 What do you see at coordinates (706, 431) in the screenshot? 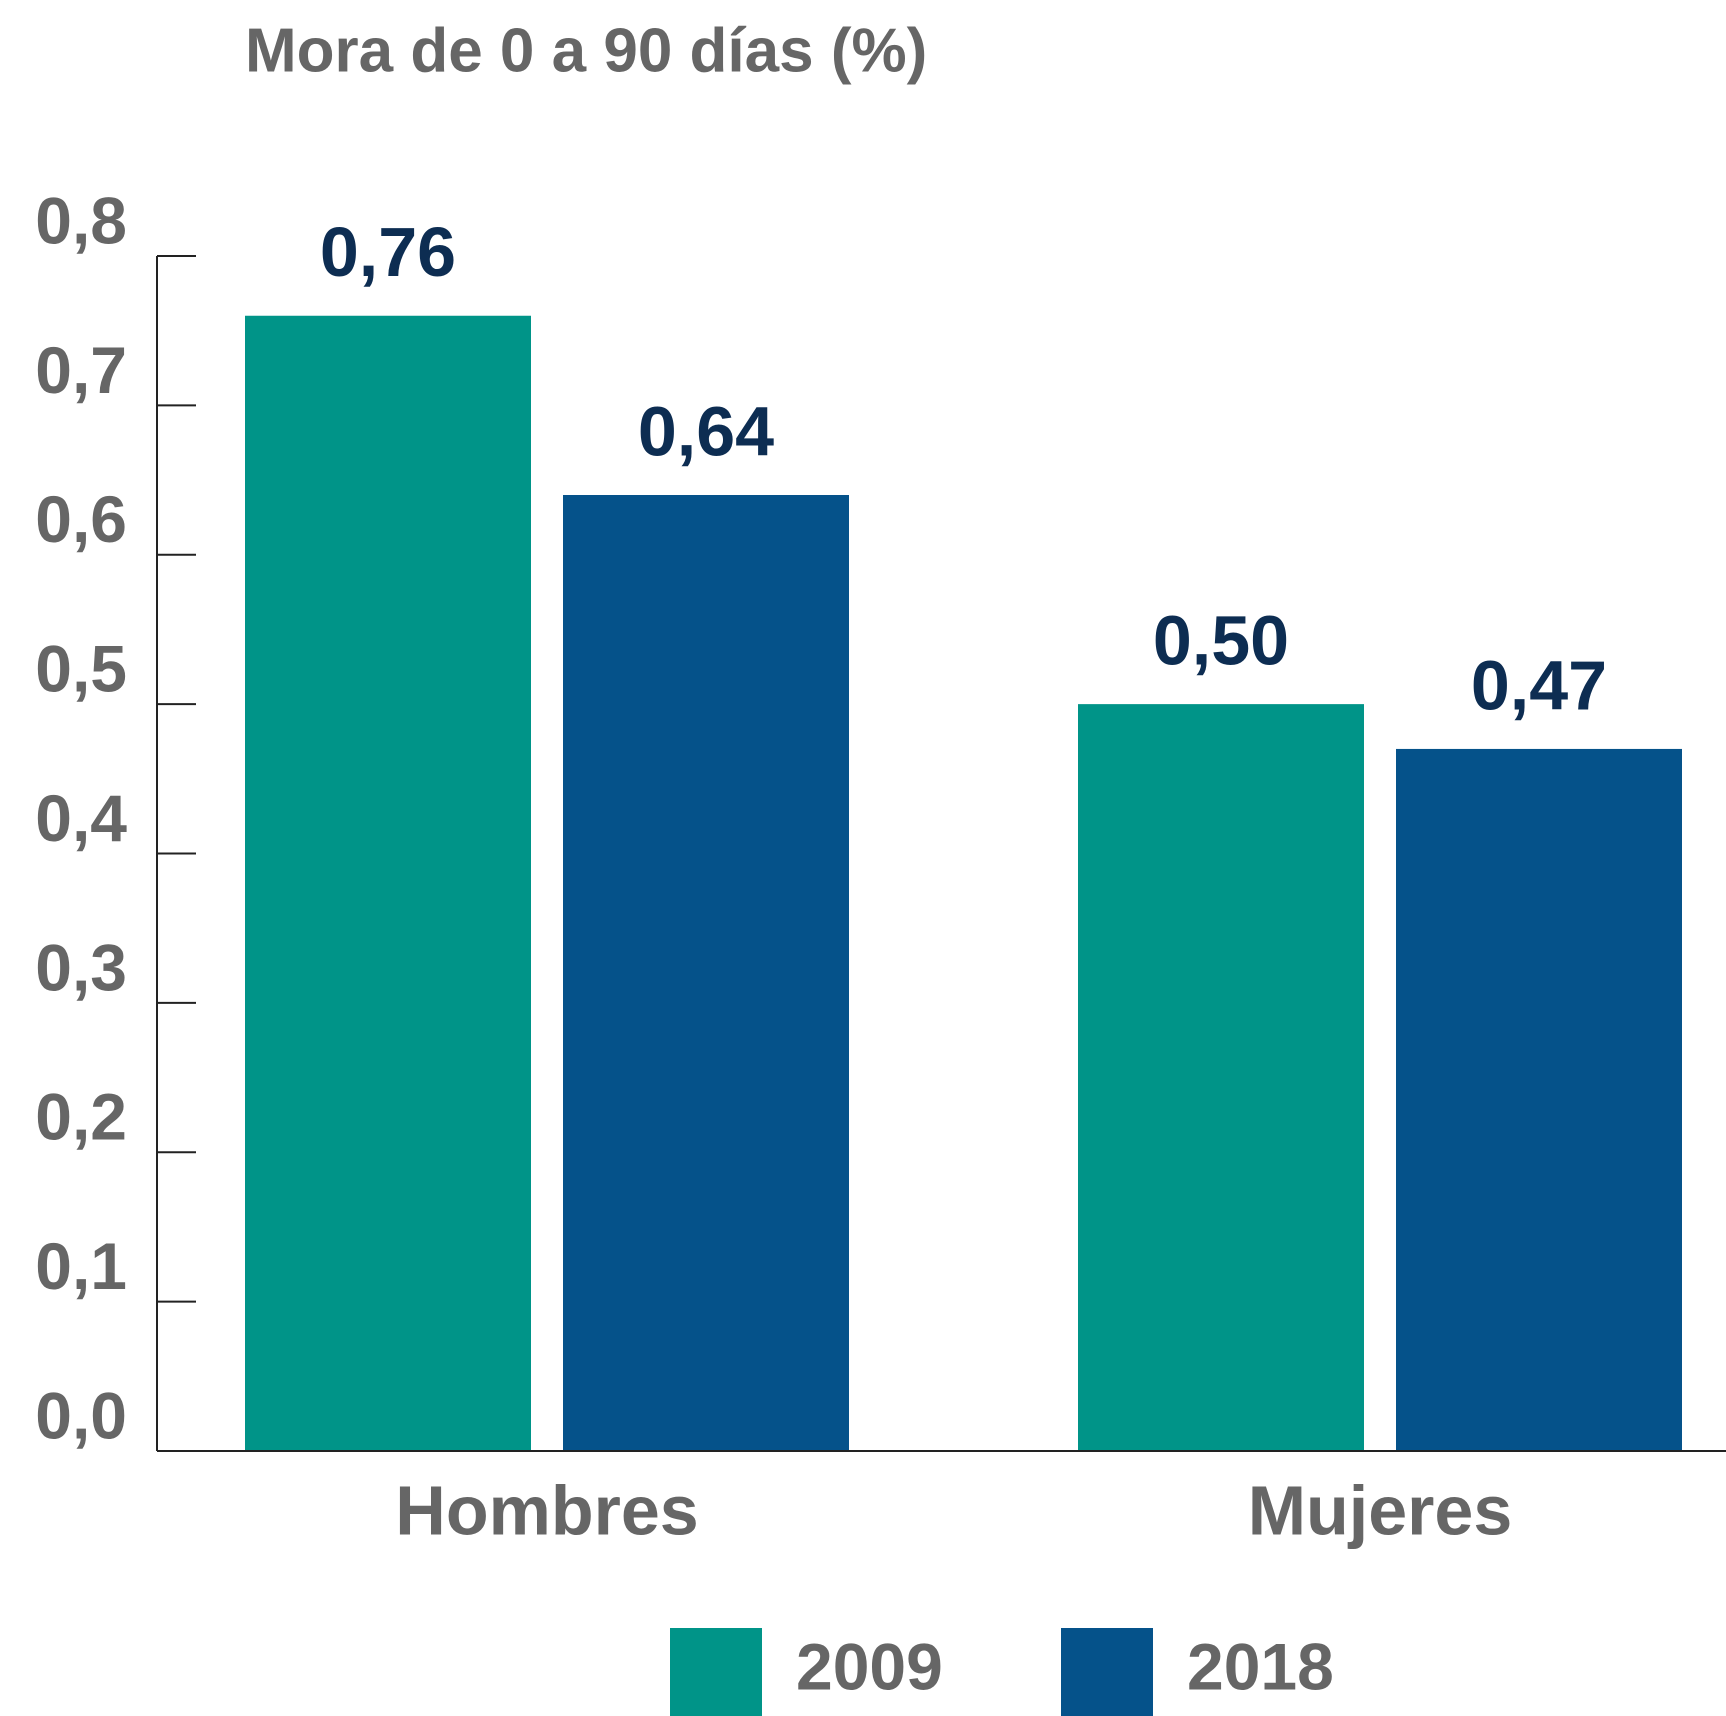
I see `data-label: 0,64` at bounding box center [706, 431].